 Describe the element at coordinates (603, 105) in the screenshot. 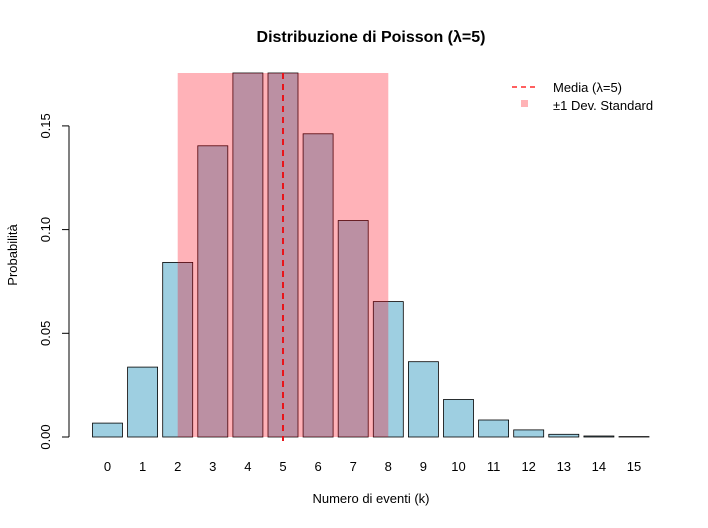

I see `legend-std-label: ±1 Dev. Standard` at that location.